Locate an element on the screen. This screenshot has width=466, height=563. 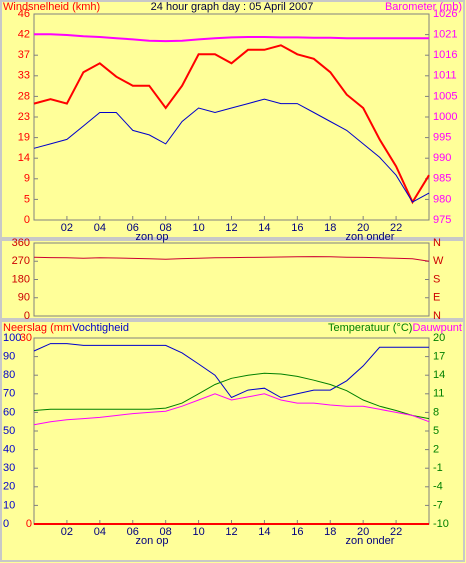
y-tick-label: 23 is located at coordinates (24, 117).